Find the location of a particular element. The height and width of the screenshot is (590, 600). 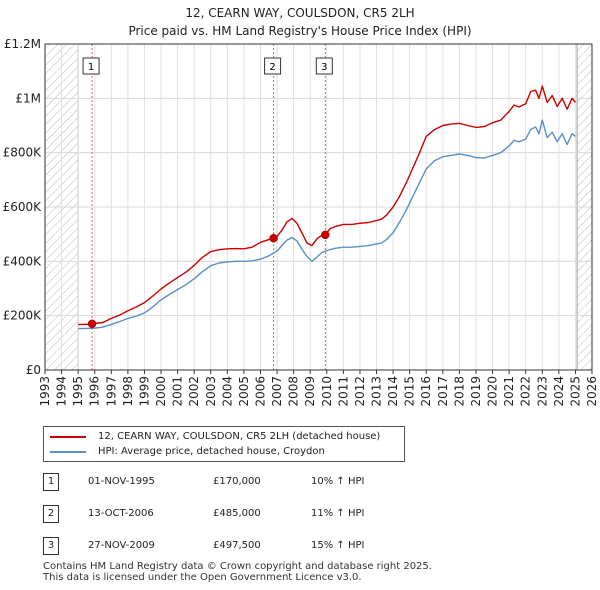

x-tick-label: 1999 is located at coordinates (144, 391).